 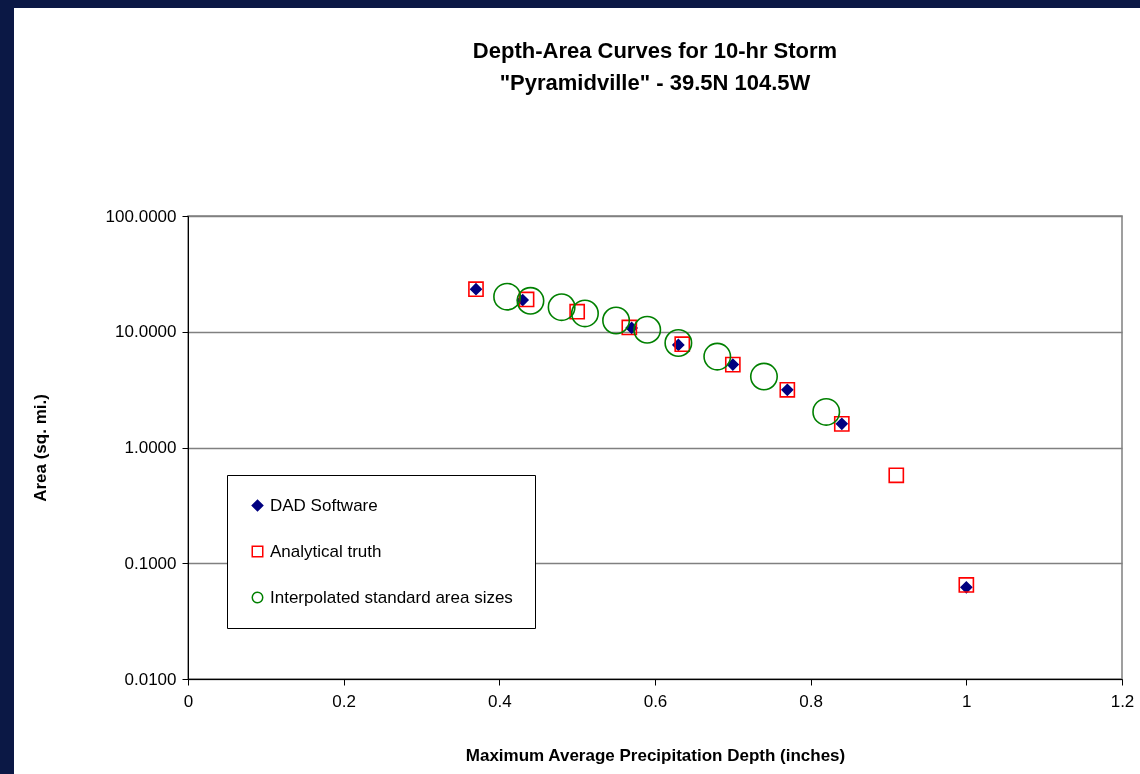 I want to click on y-tick-label: 0.0100, so click(x=150, y=679).